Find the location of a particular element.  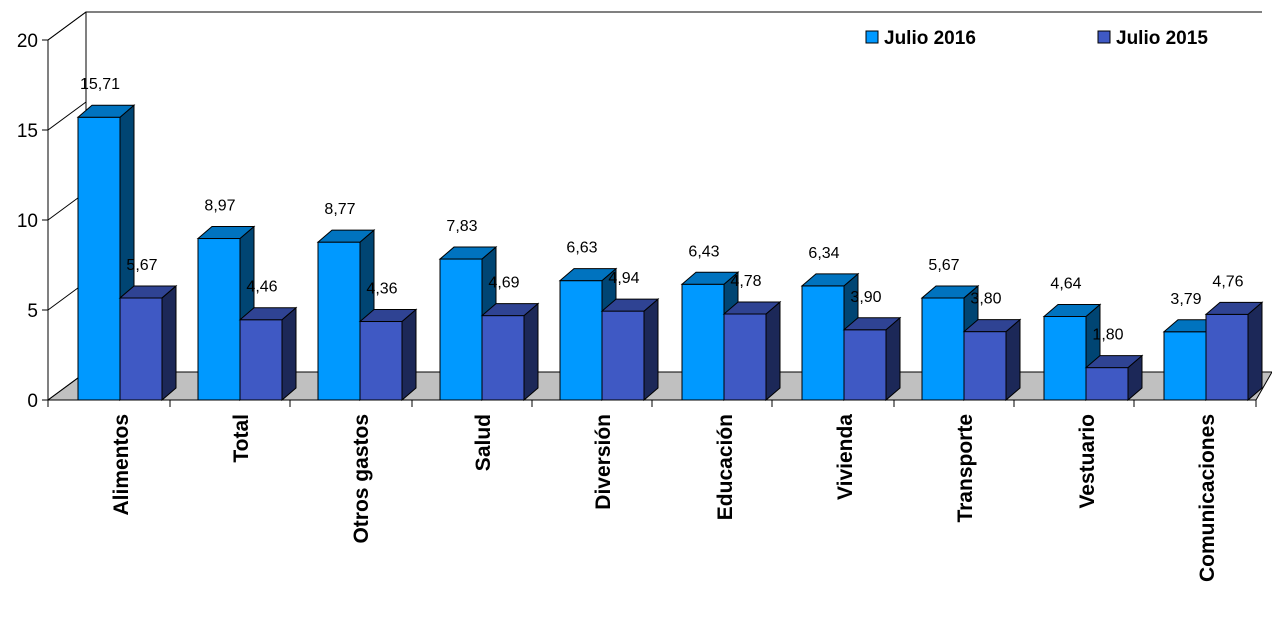

data-label: 3,80 is located at coordinates (985, 299).